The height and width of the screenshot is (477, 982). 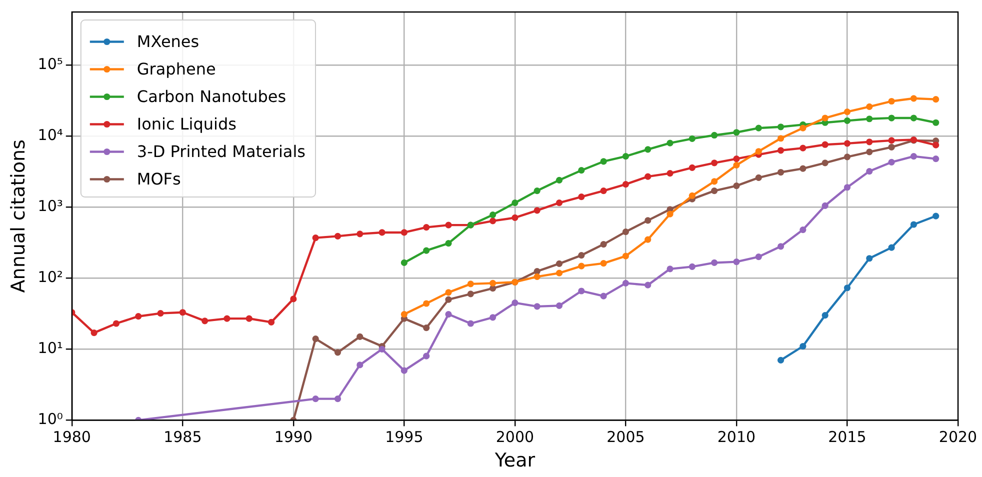 I want to click on y-tick-label: 10⁵, so click(x=50, y=64).